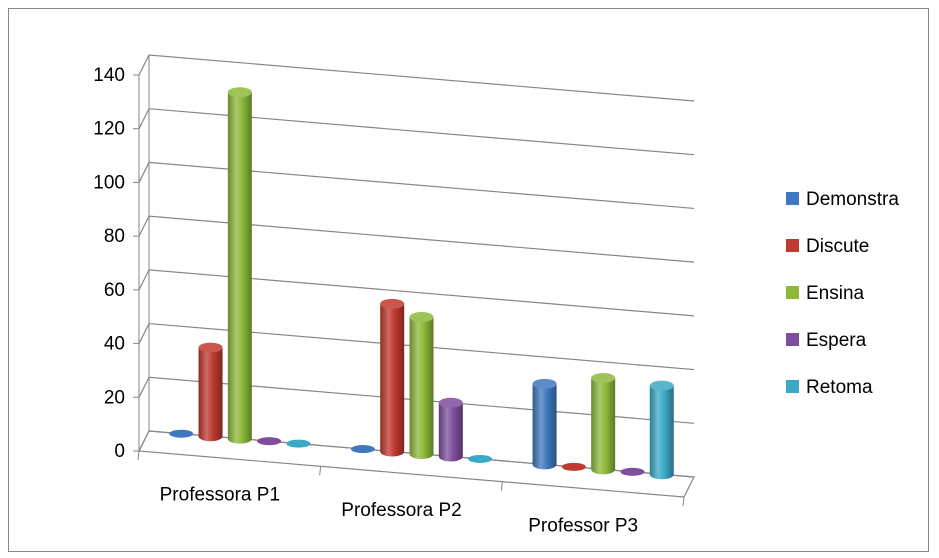 The height and width of the screenshot is (558, 939). I want to click on y-tick-label: 100, so click(109, 182).